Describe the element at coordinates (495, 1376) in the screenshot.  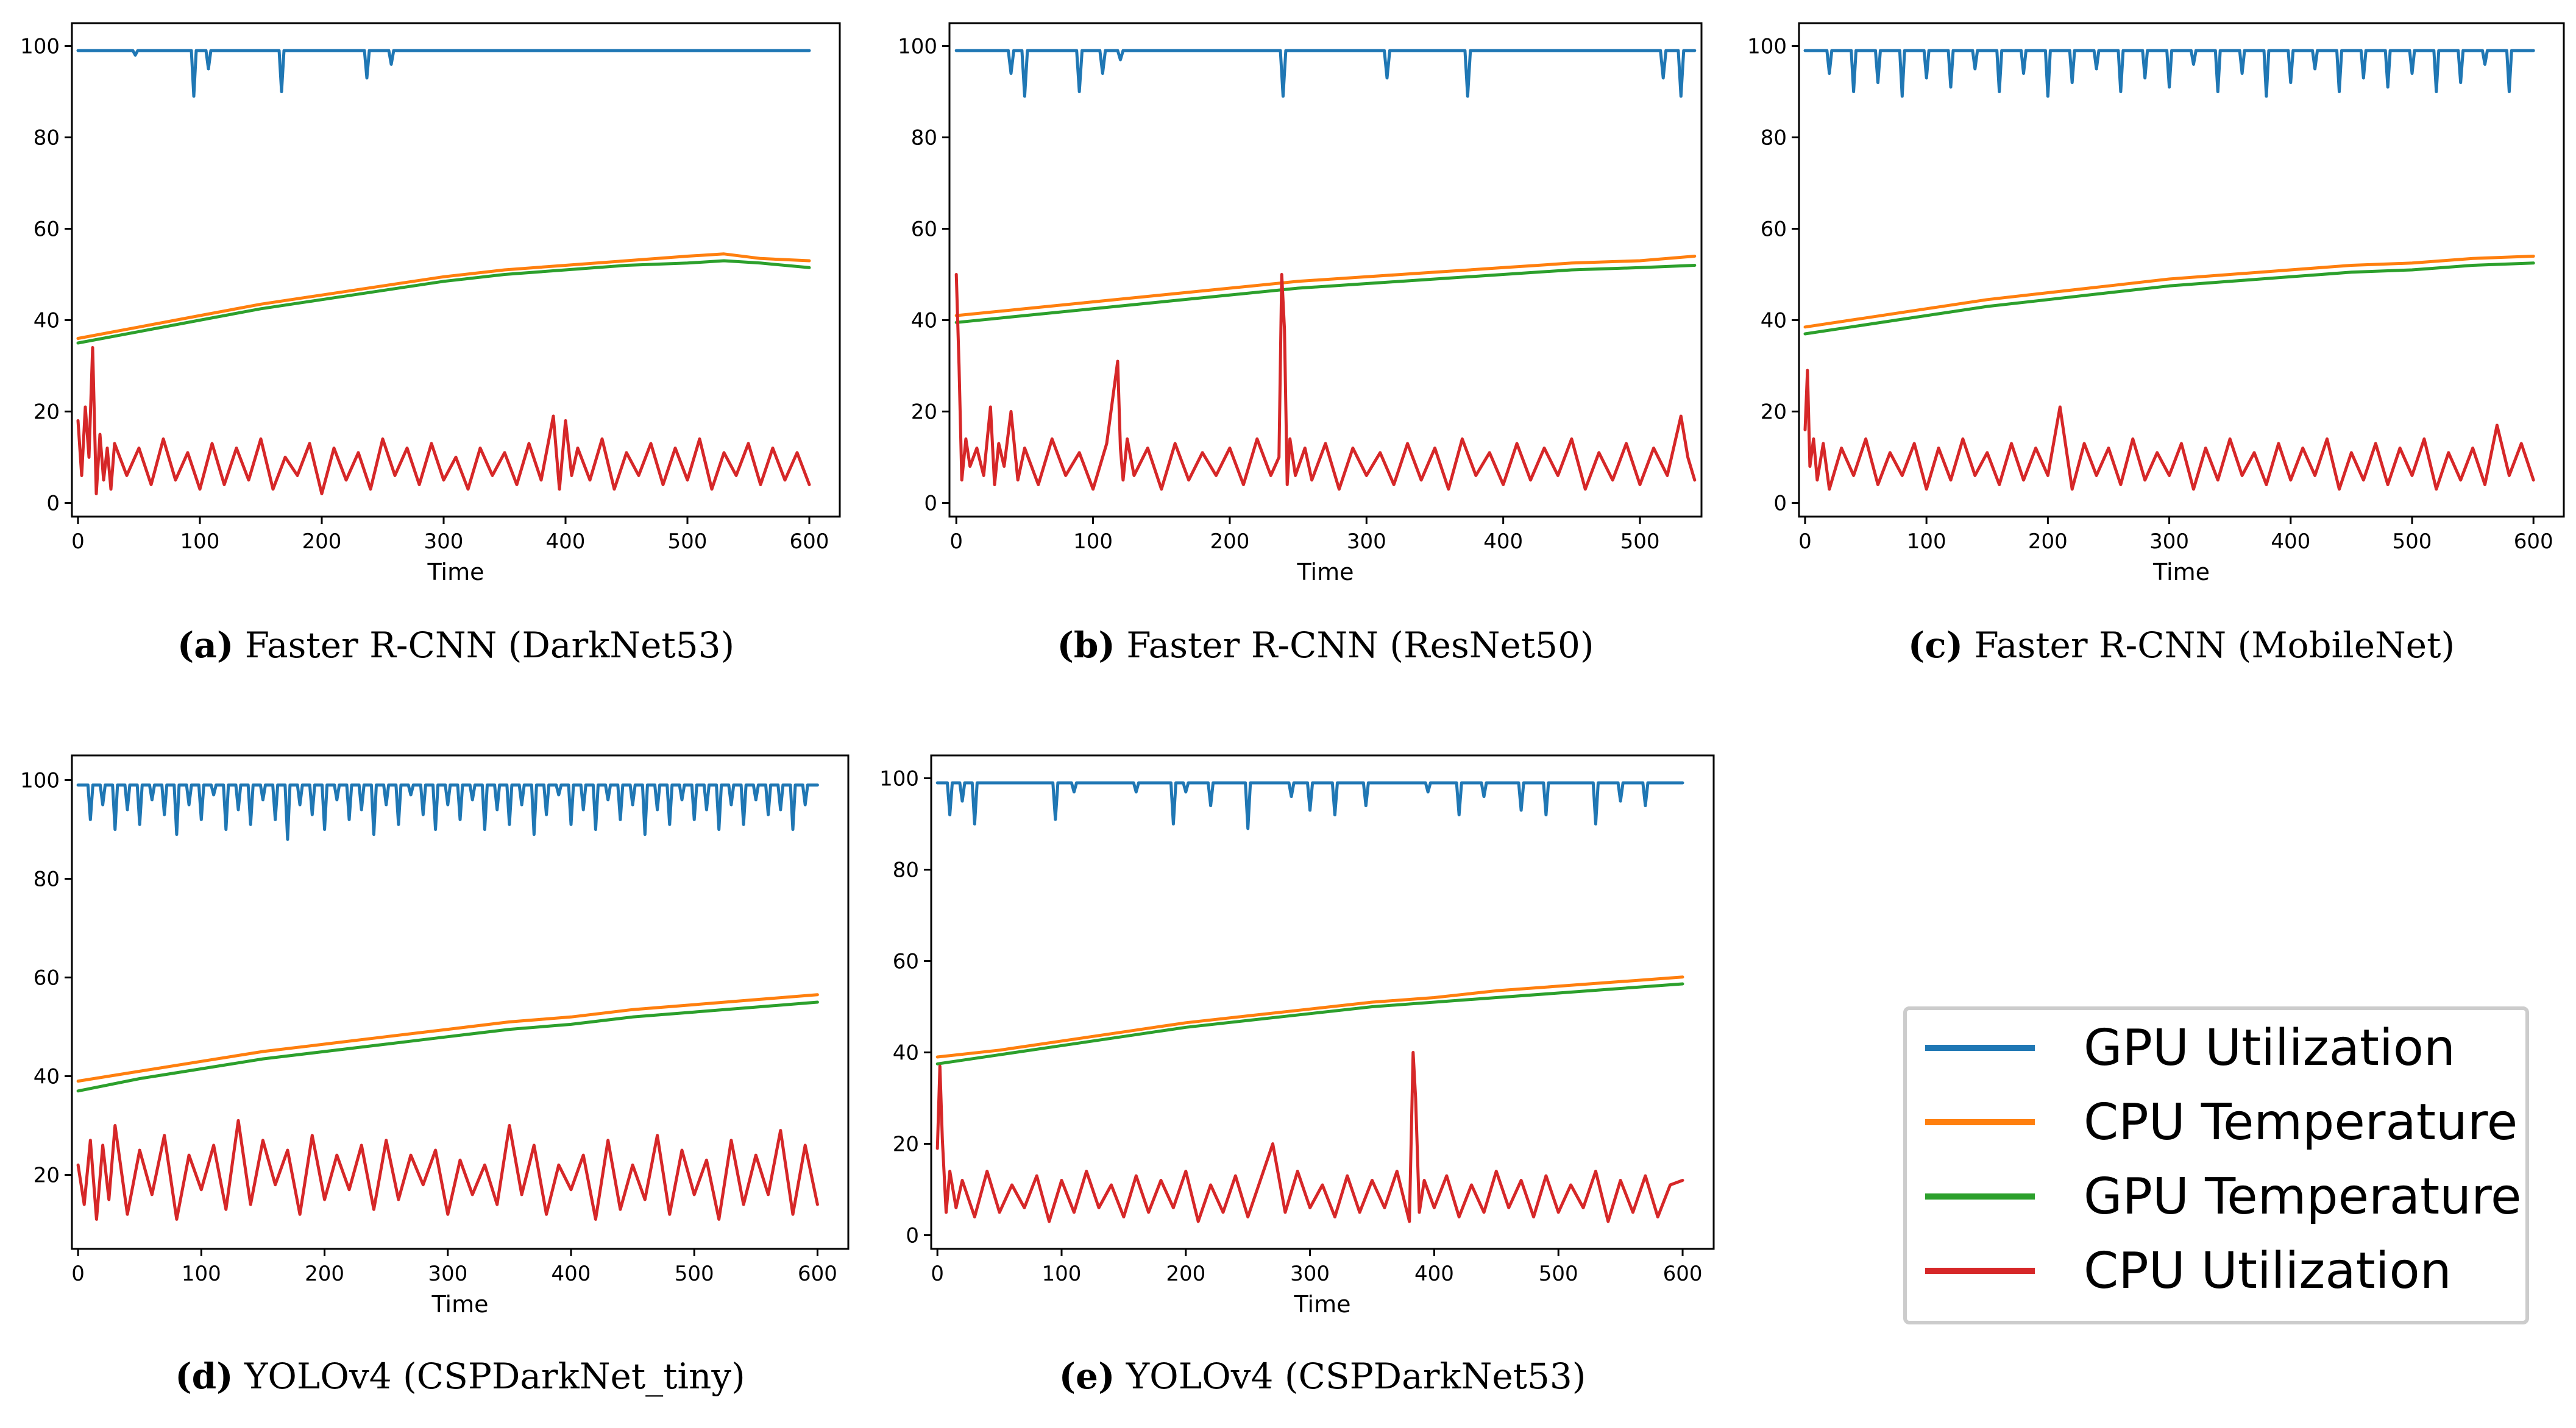
I see `caption-d-text: YOLOv4 (CSPDarkNet_tiny)` at that location.